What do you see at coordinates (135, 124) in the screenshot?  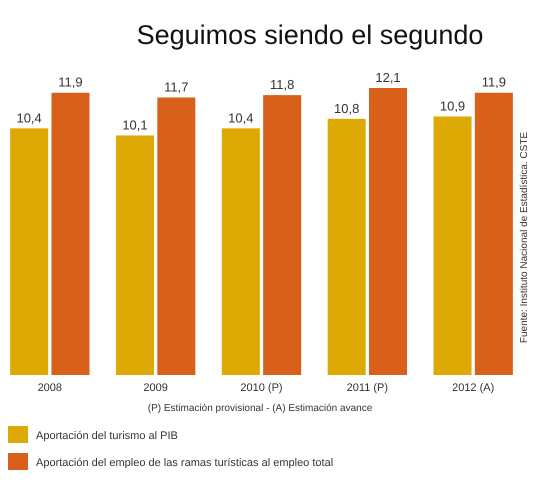 I see `data-label: 10,1` at bounding box center [135, 124].